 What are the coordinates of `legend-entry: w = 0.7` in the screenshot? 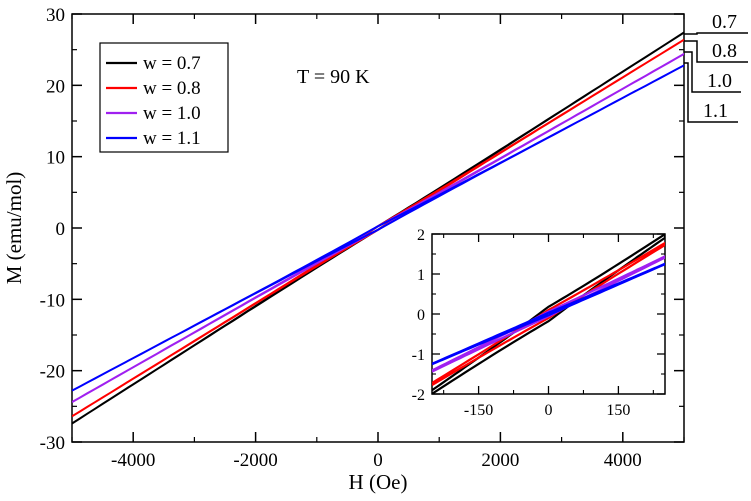 It's located at (153, 63).